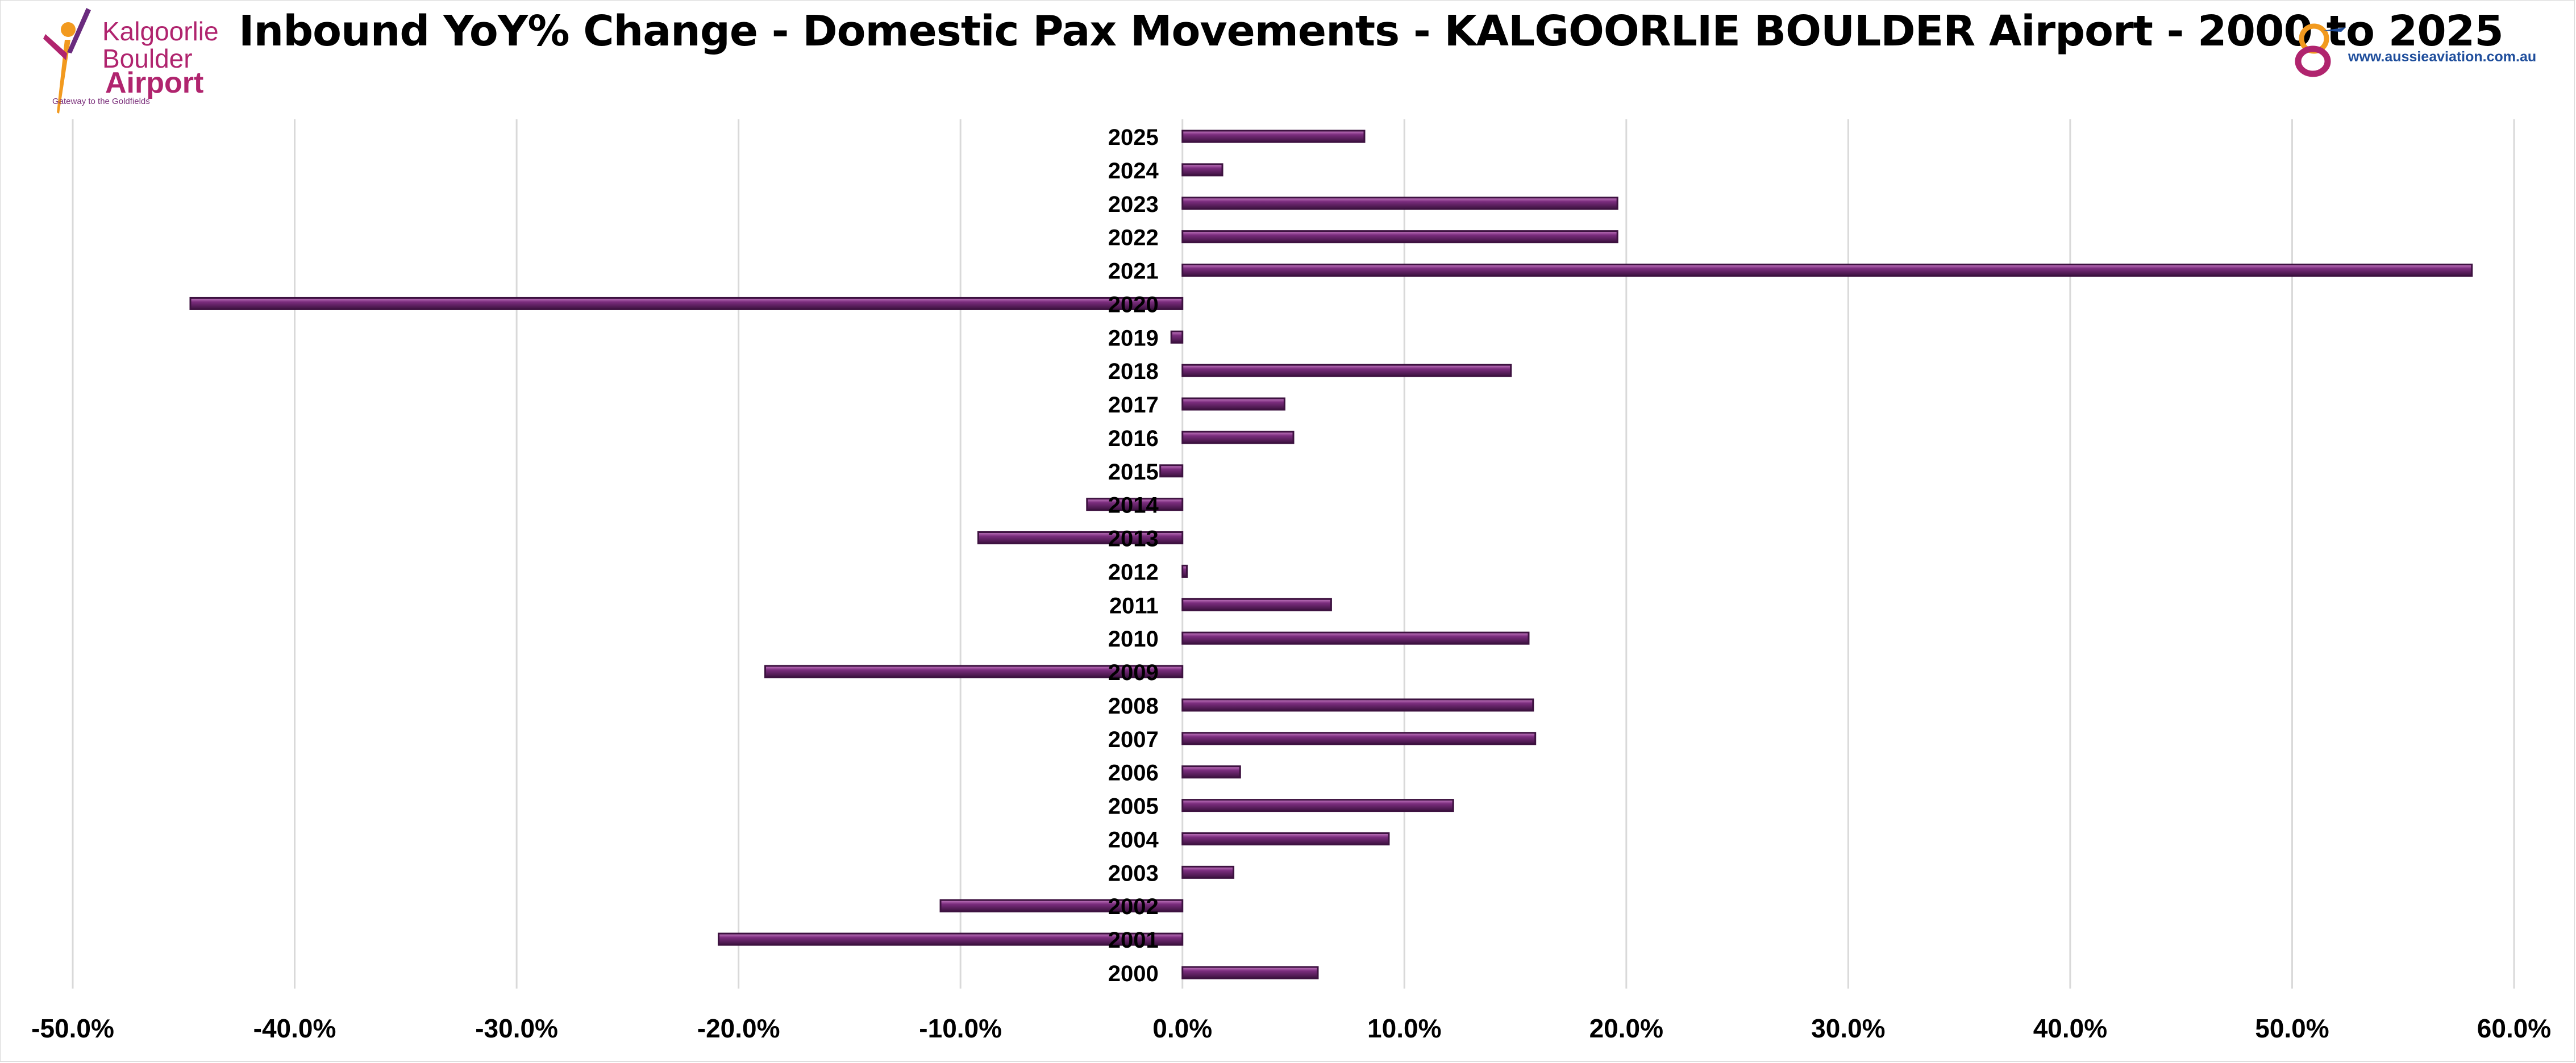  Describe the element at coordinates (1133, 839) in the screenshot. I see `category-label-2004: 2004` at that location.